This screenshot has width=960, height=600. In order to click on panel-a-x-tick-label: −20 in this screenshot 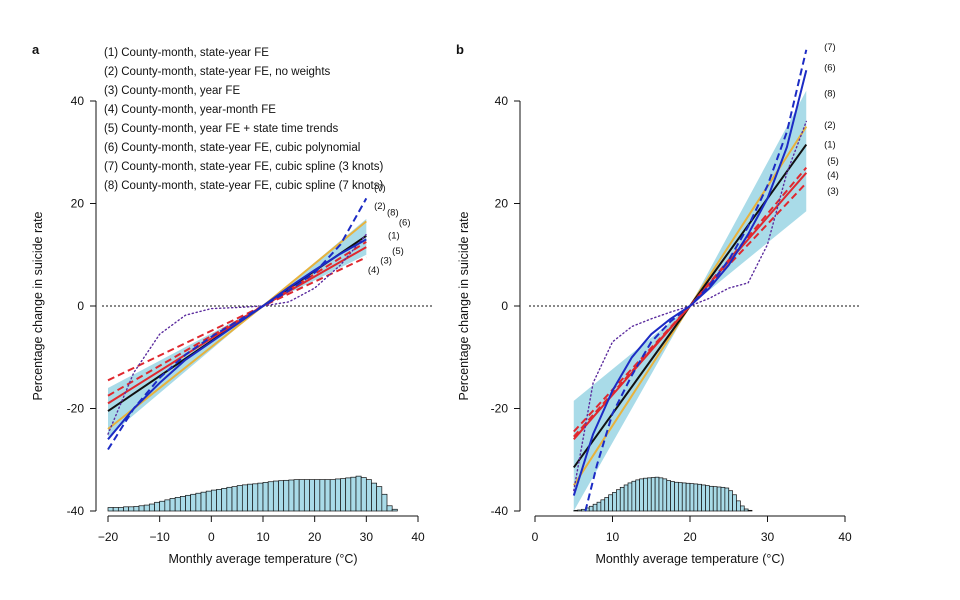, I will do `click(108, 537)`.